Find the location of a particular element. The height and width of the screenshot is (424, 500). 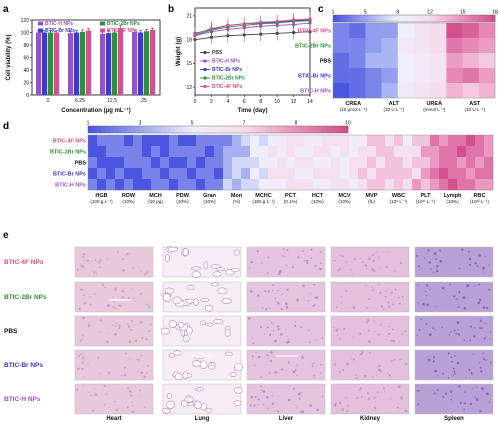

organ-label: Liver is located at coordinates (286, 419).